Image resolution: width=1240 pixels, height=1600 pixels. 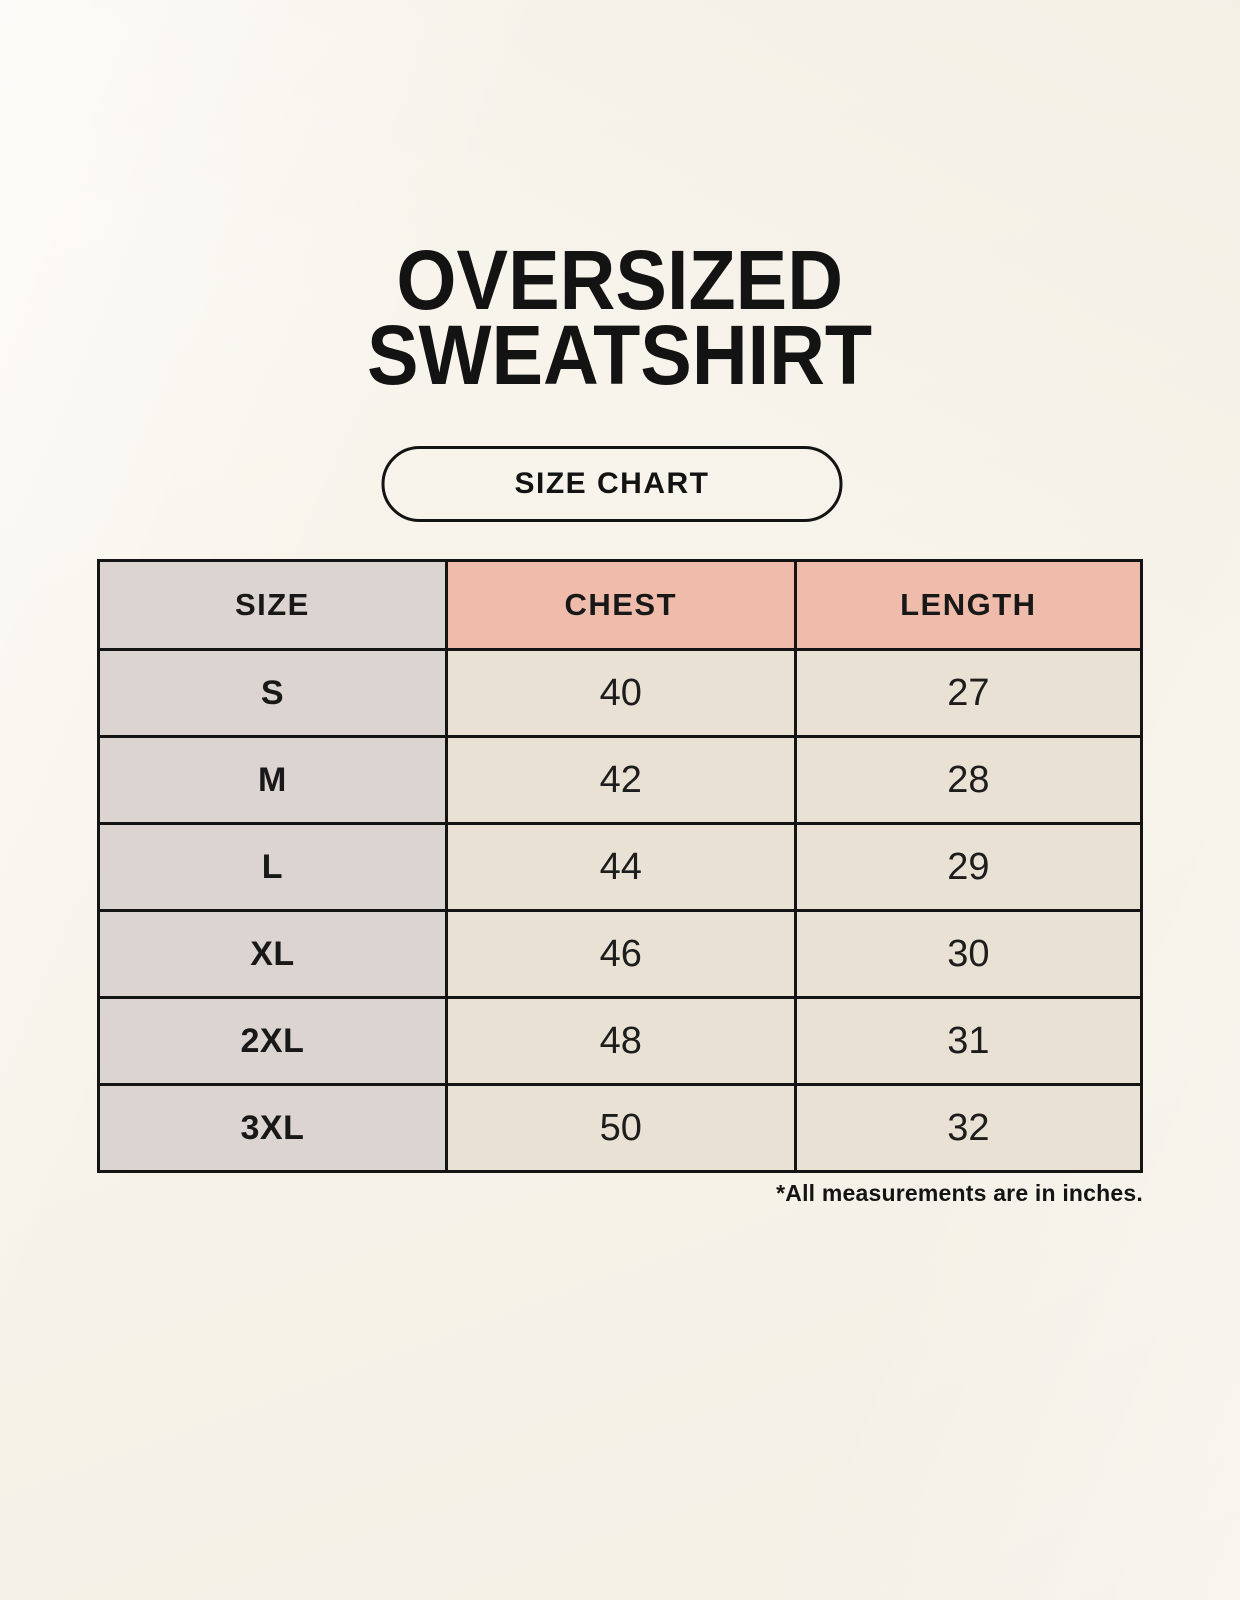 I want to click on chest-value-cell: 44, so click(x=620, y=867).